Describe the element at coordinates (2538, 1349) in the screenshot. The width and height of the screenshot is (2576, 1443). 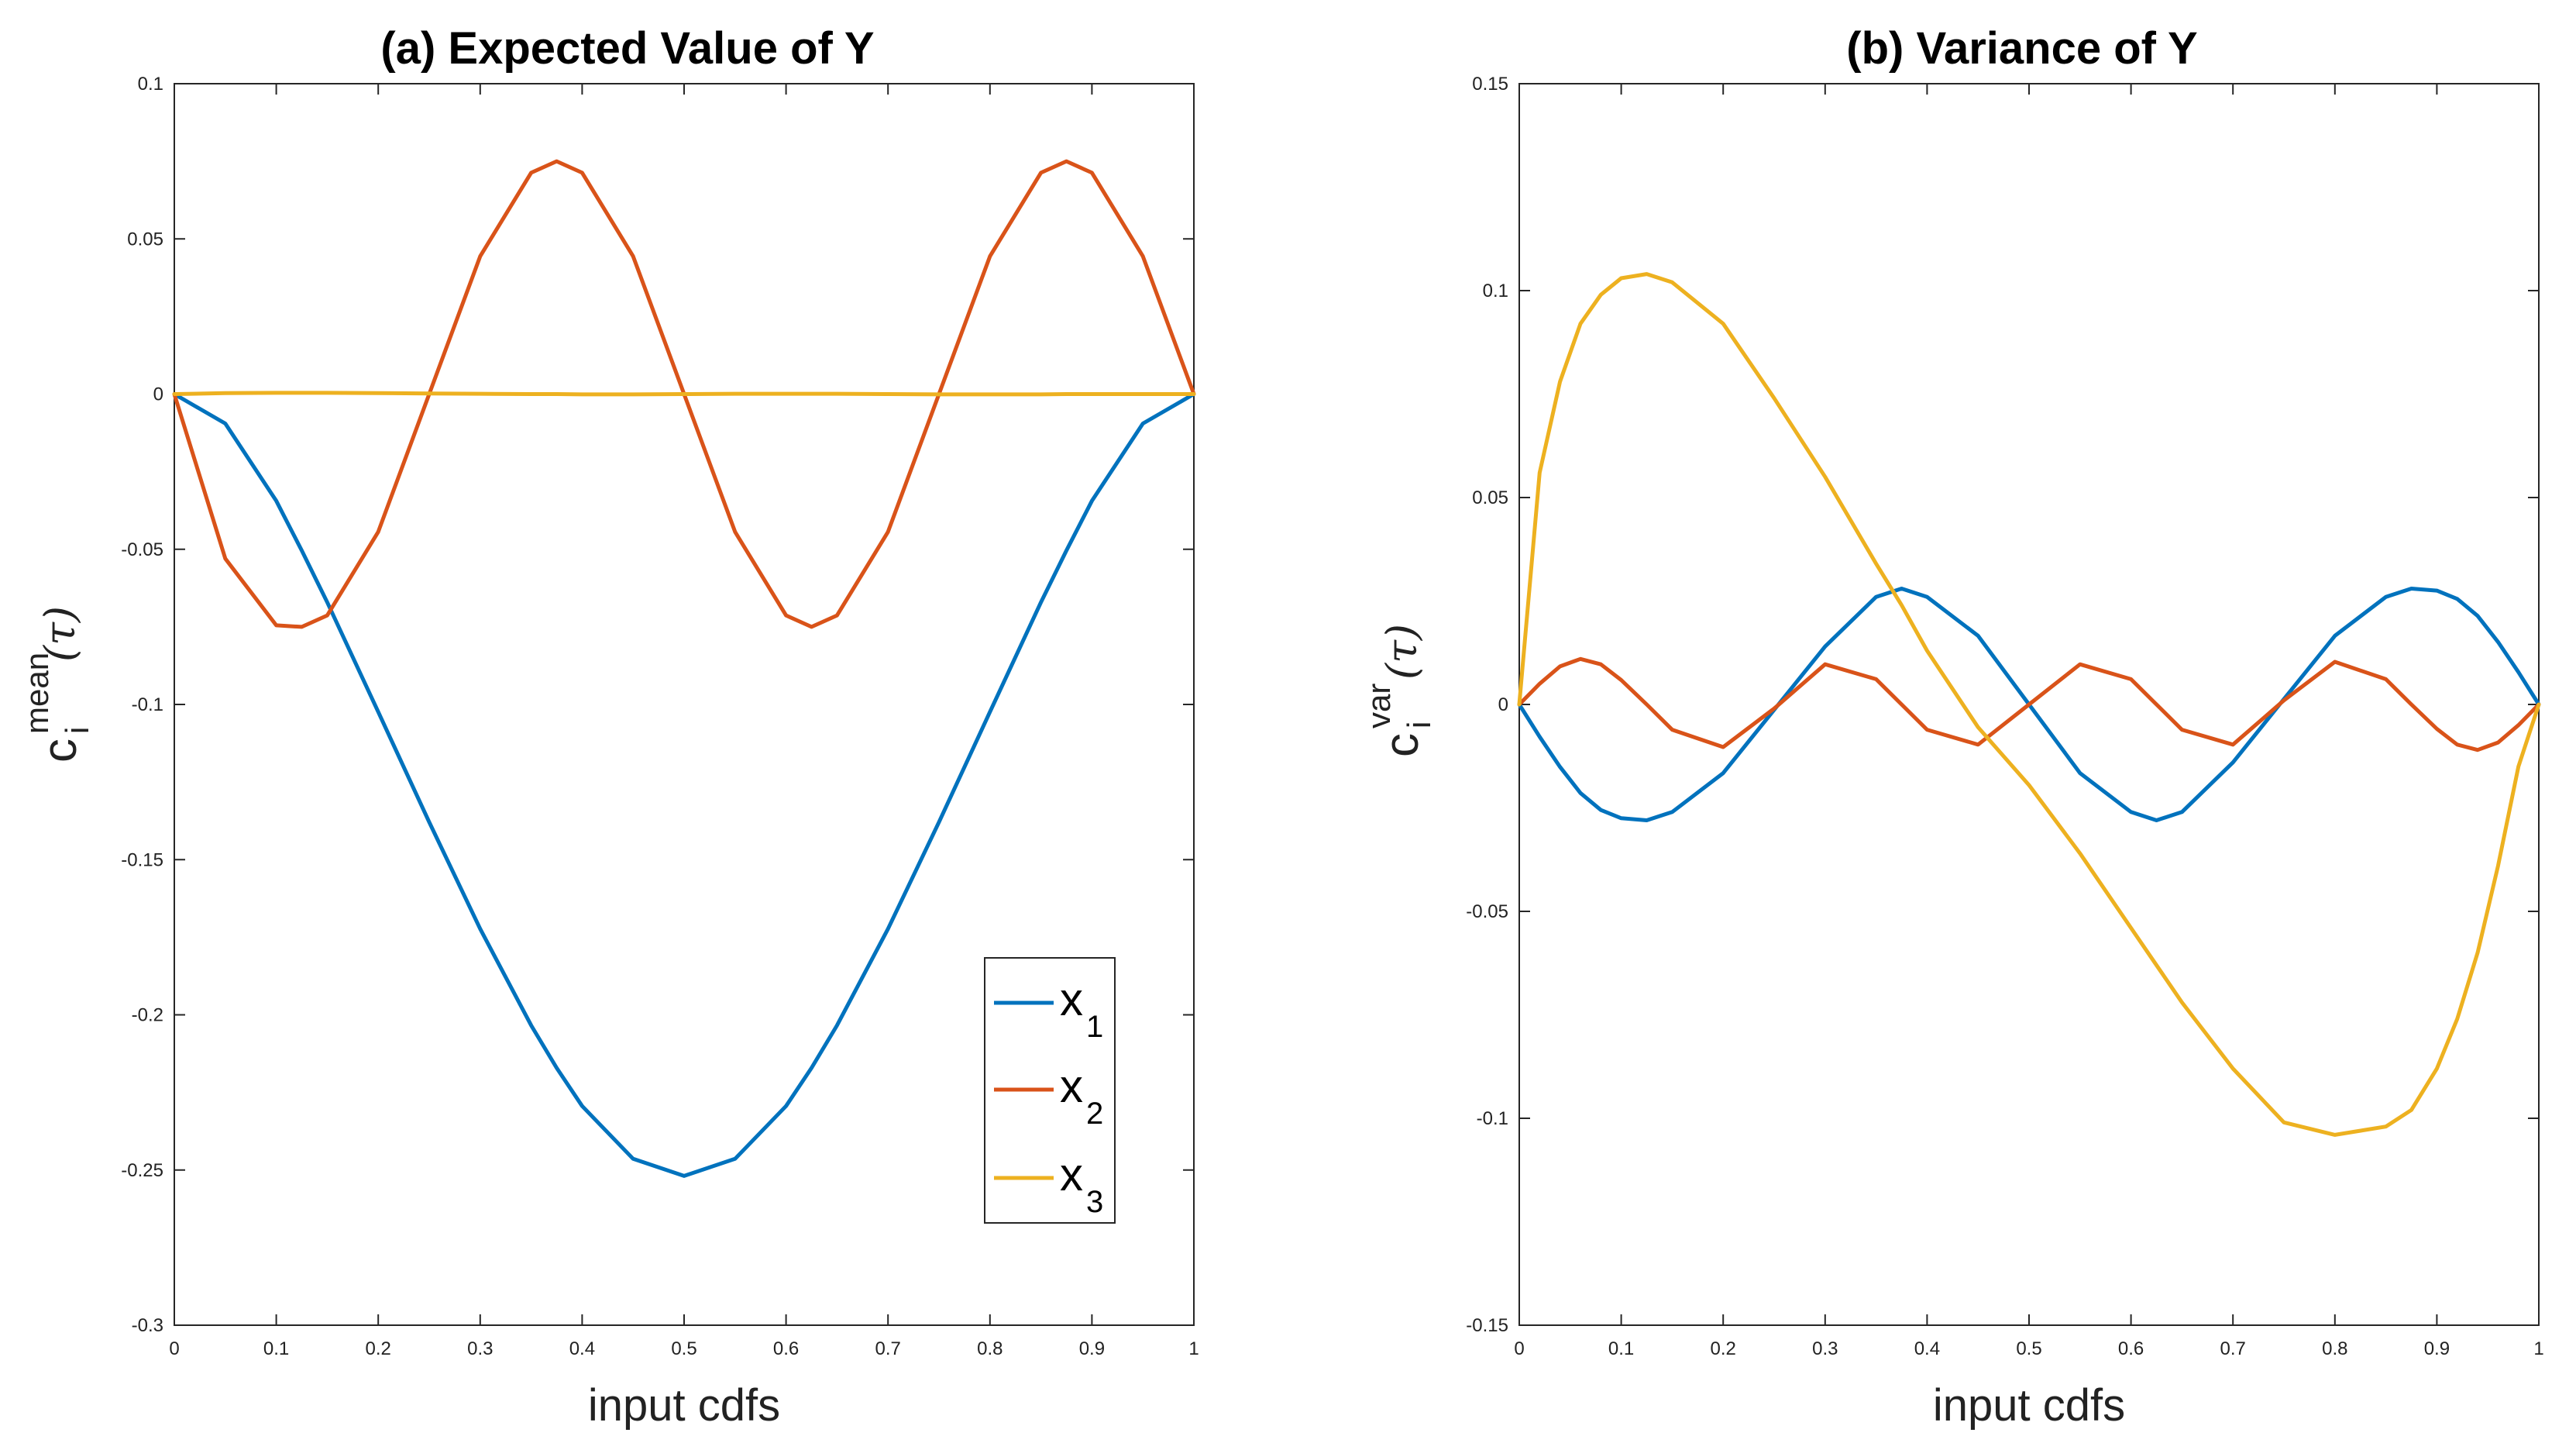
I see `panel-b-xtick-label: 1` at that location.